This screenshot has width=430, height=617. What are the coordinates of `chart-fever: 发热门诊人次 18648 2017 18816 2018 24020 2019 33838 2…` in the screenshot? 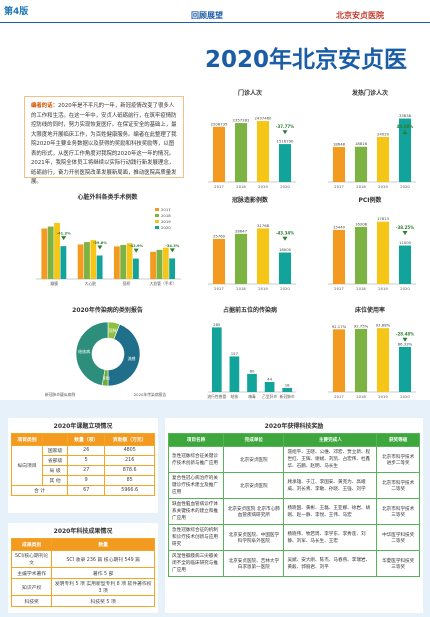 It's located at (370, 142).